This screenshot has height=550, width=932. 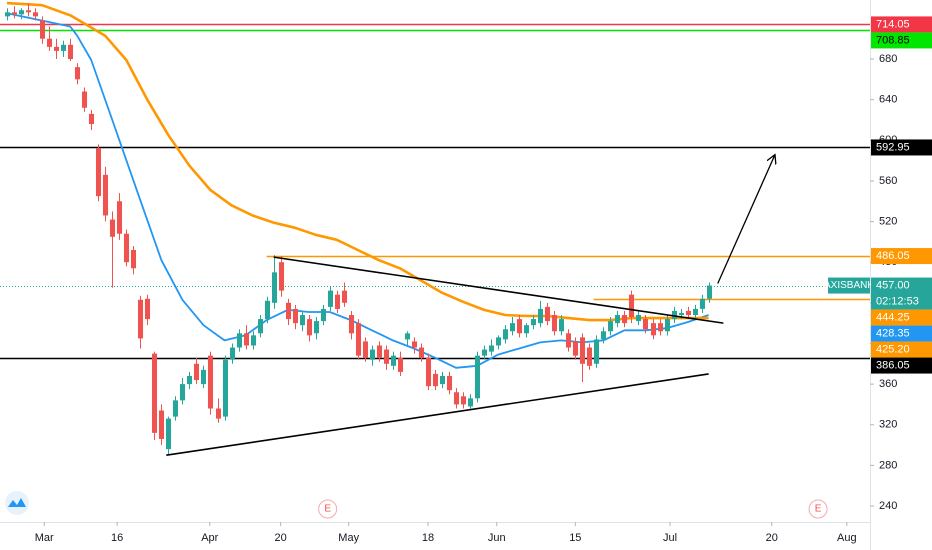 I want to click on x-tick-label: 16, so click(x=117, y=538).